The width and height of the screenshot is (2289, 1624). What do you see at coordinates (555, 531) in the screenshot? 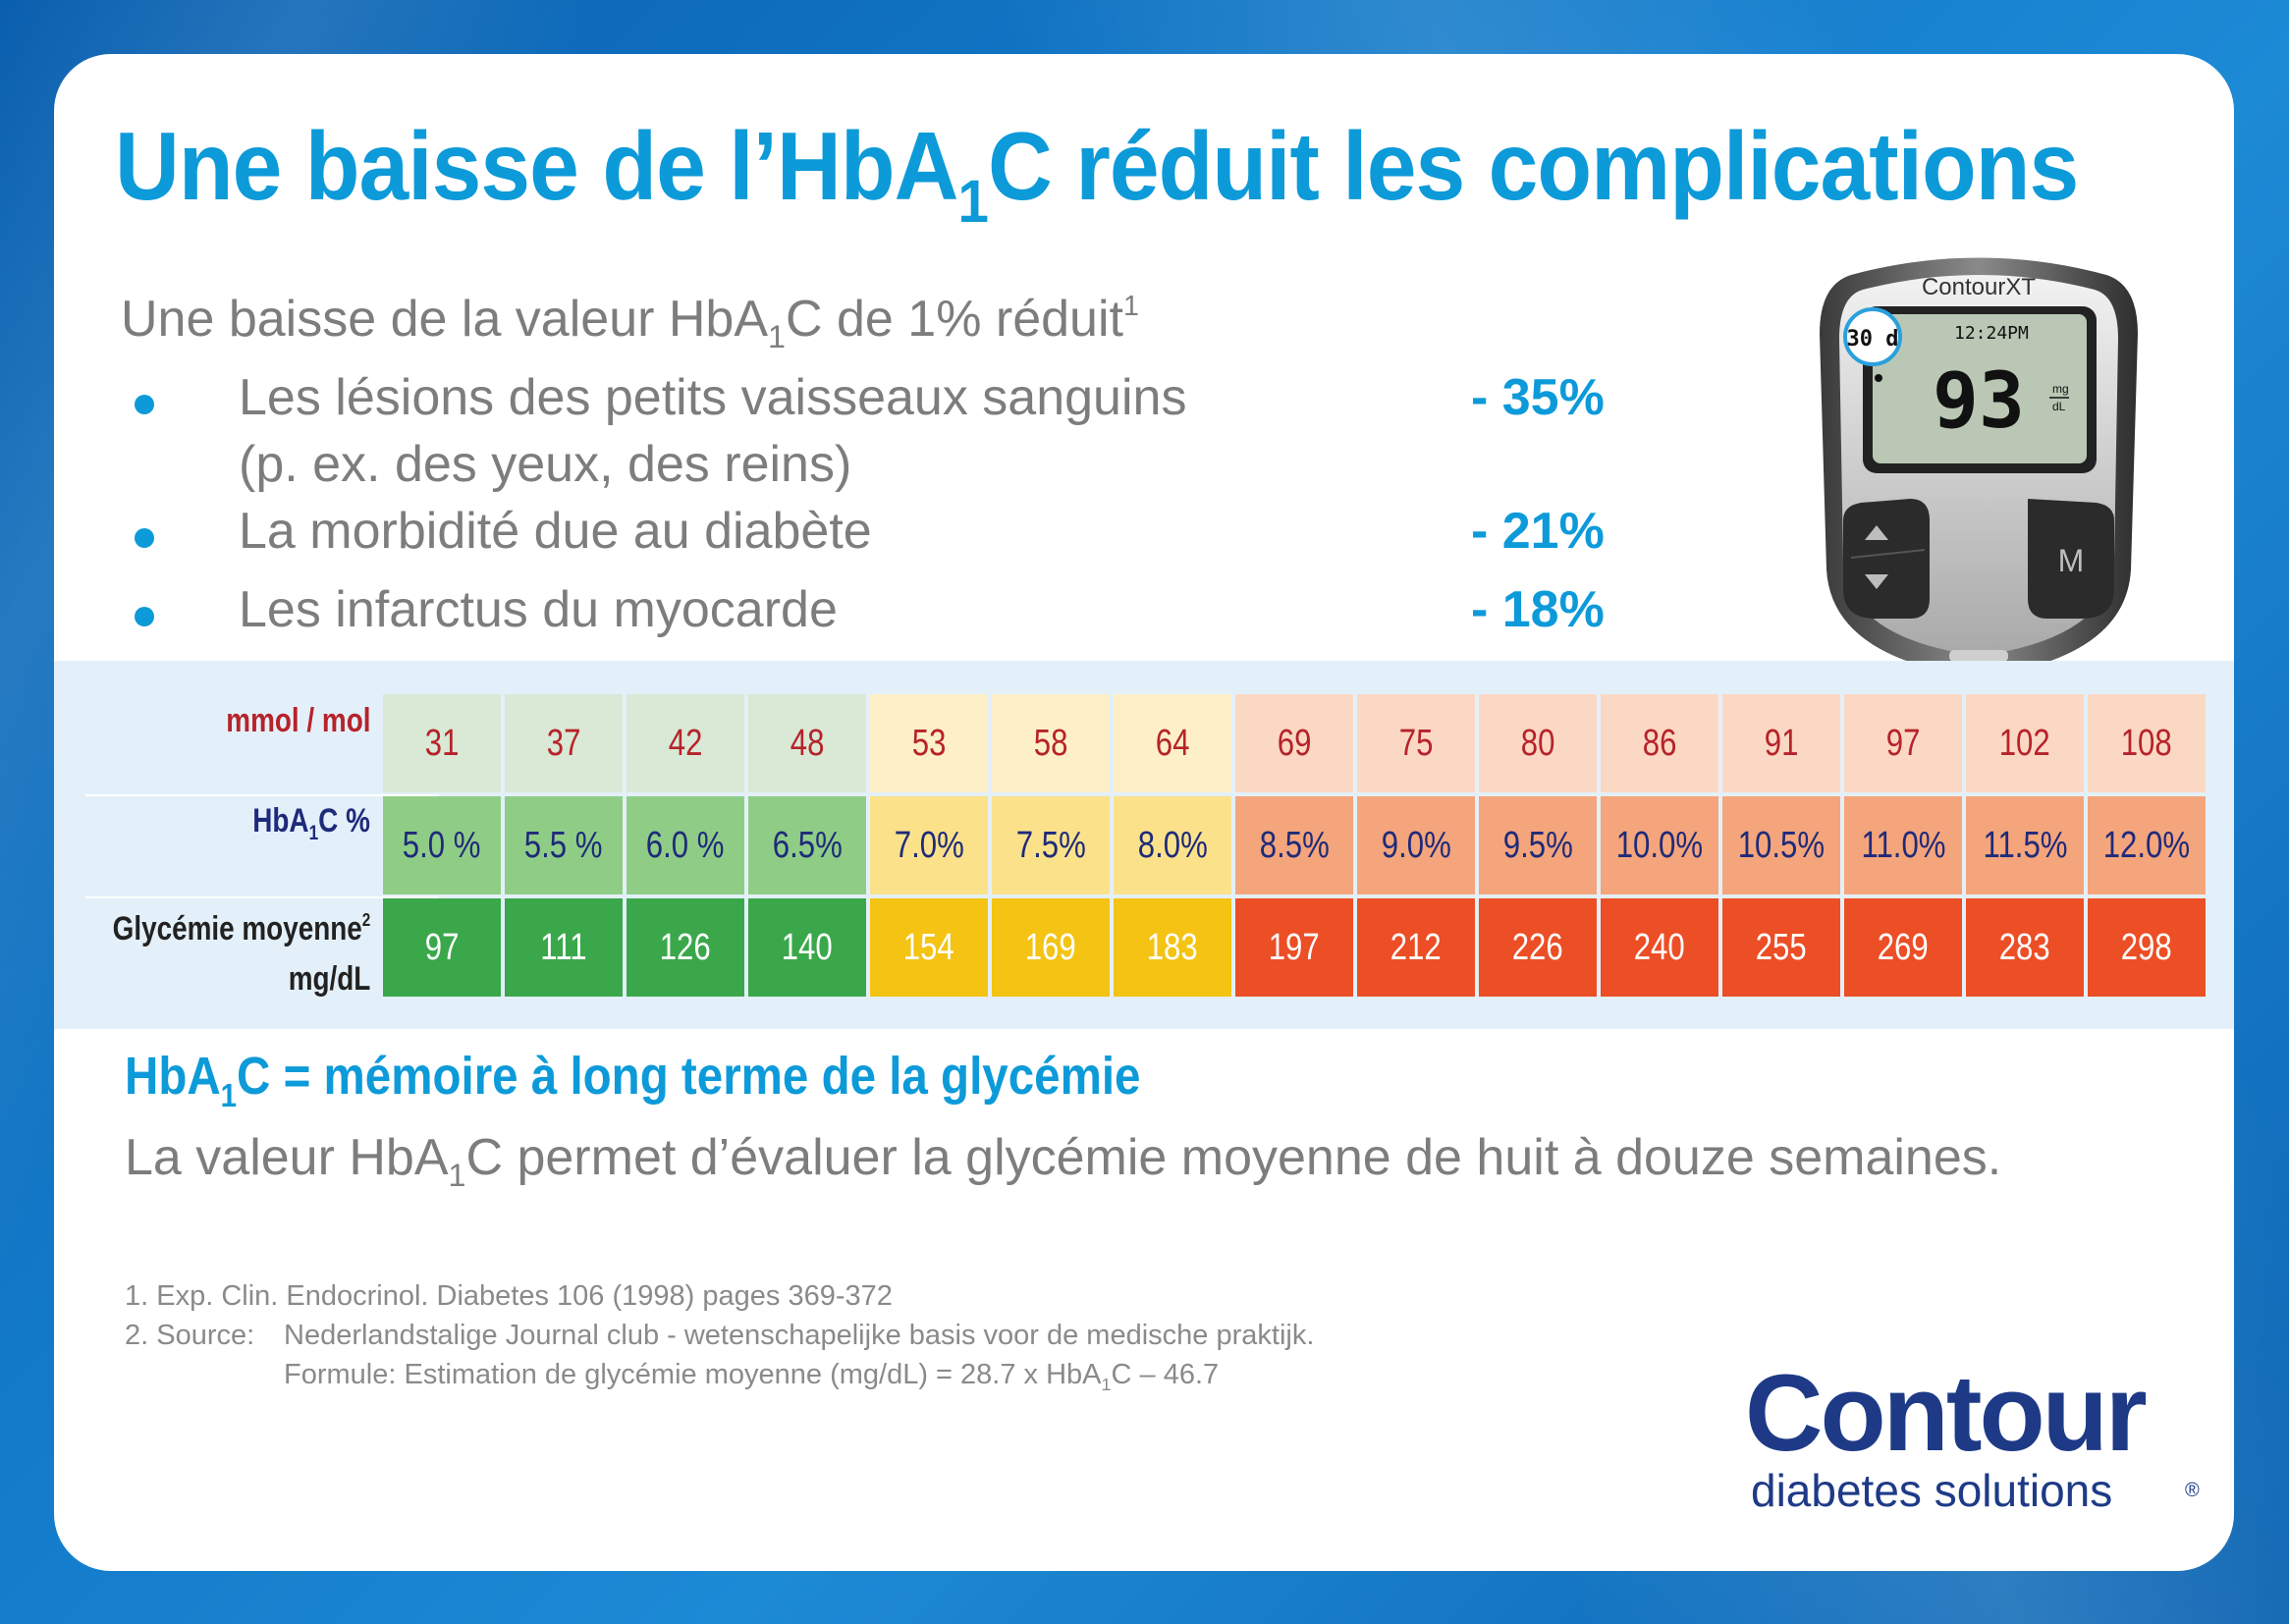
I see `benefit-text: La morbidité due au diabète` at bounding box center [555, 531].